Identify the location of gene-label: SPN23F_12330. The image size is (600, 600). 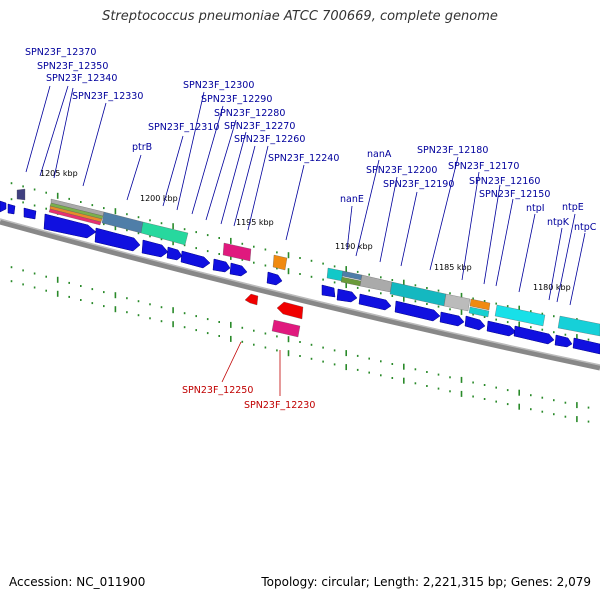
(107, 96).